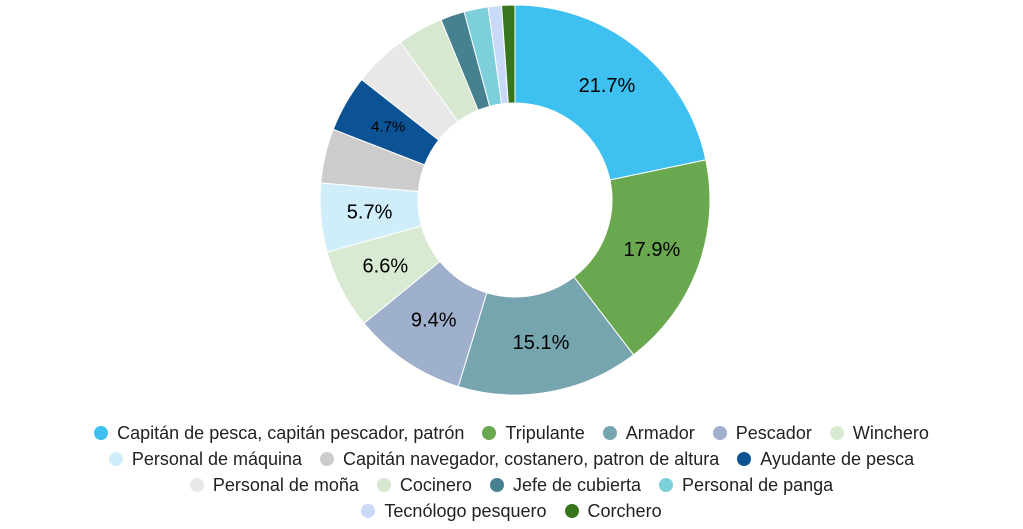 The height and width of the screenshot is (529, 1023). Describe the element at coordinates (285, 484) in the screenshot. I see `legend-label: Personal de moña` at that location.